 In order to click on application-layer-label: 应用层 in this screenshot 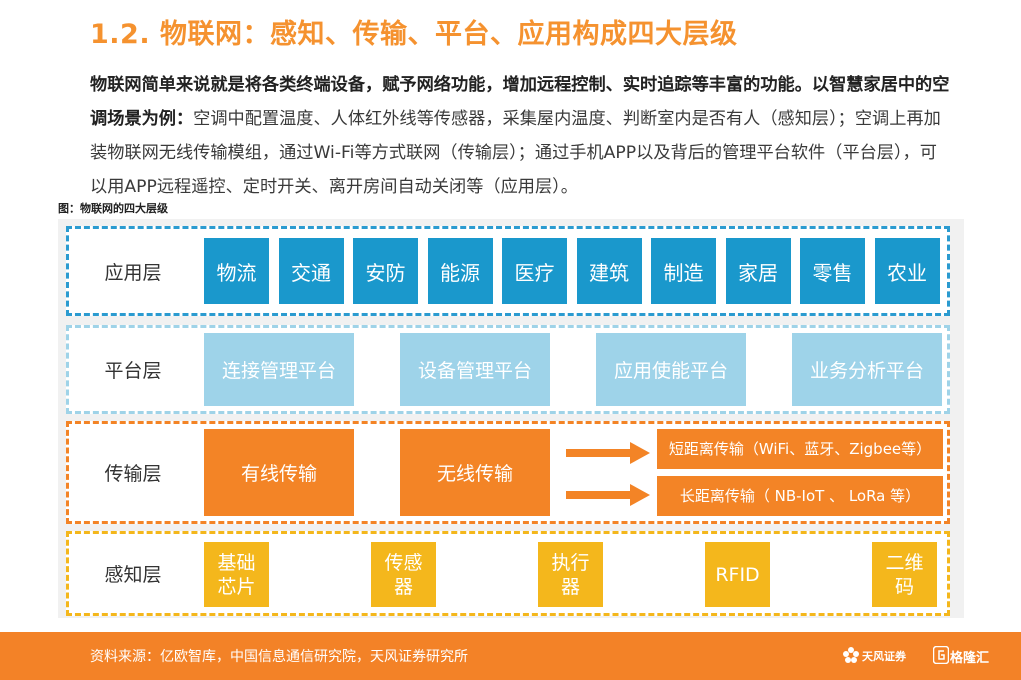, I will do `click(133, 272)`.